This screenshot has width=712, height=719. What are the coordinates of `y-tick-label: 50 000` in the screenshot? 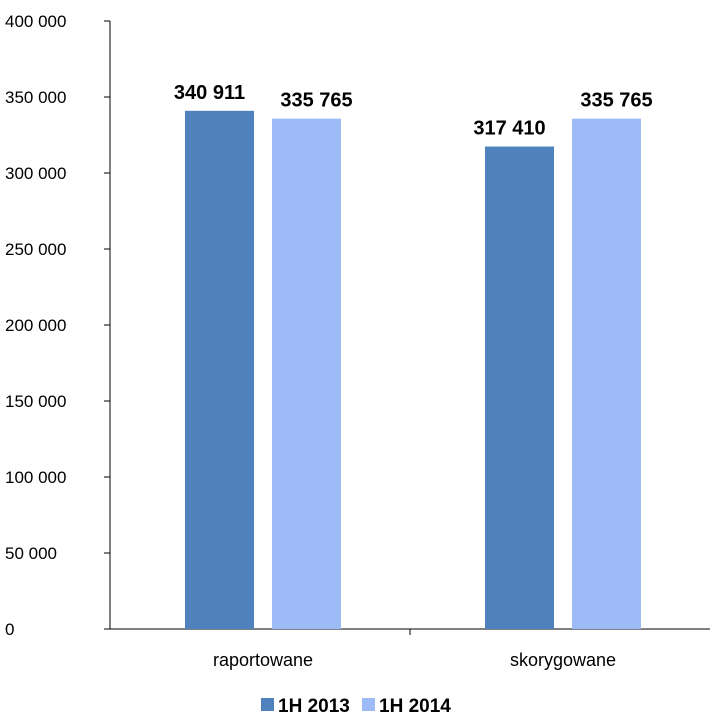 It's located at (31, 553).